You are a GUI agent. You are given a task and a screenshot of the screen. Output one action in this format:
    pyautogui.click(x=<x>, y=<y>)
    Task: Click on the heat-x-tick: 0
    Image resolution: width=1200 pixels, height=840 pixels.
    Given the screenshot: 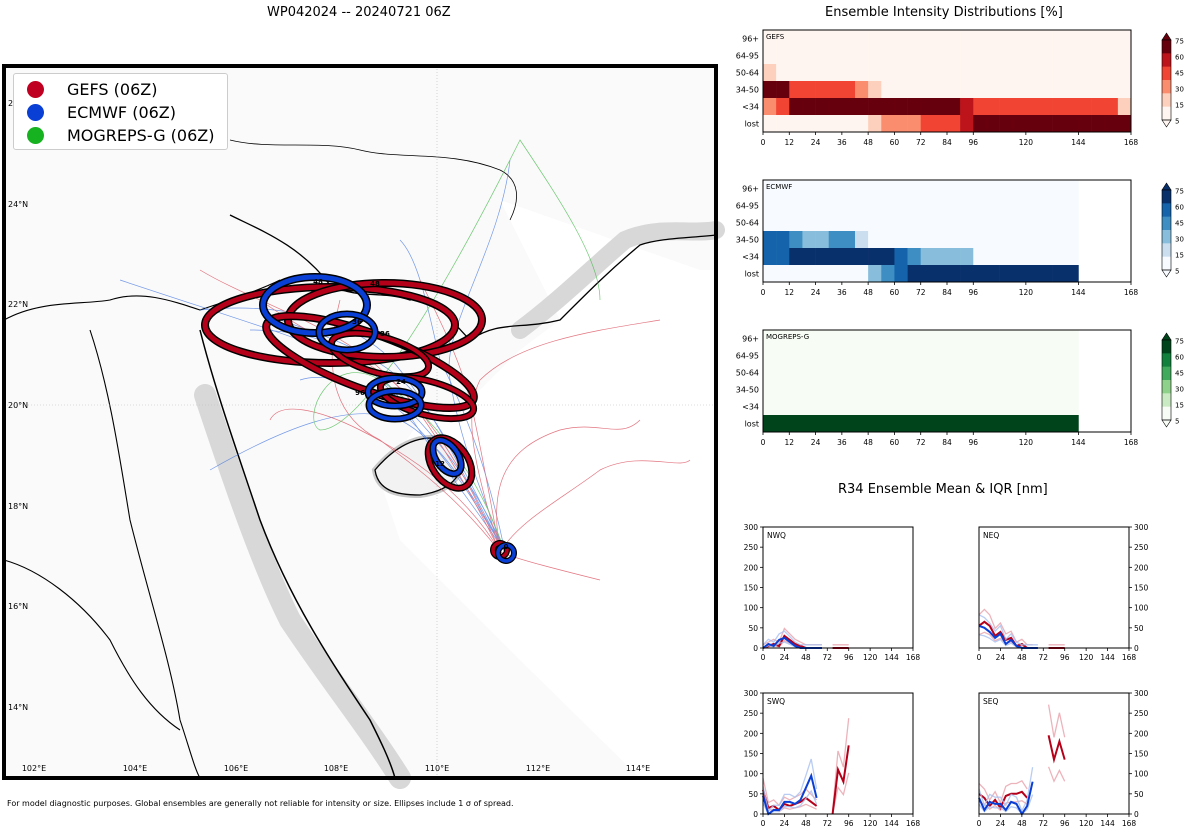 What is the action you would take?
    pyautogui.click(x=763, y=442)
    